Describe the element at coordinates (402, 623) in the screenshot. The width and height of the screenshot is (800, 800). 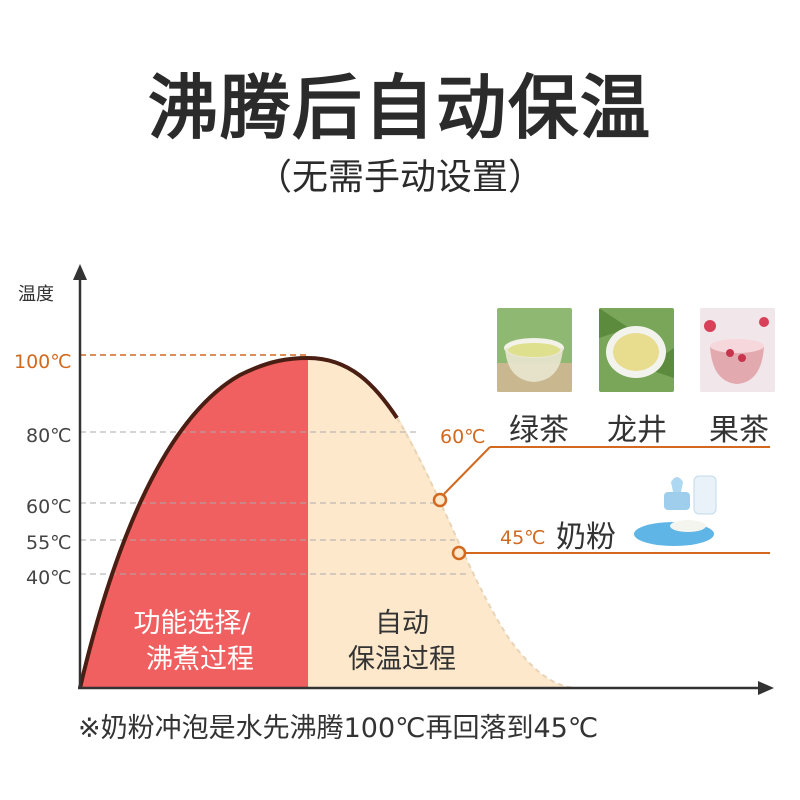
I see `keep-warm-label-1: 自动` at that location.